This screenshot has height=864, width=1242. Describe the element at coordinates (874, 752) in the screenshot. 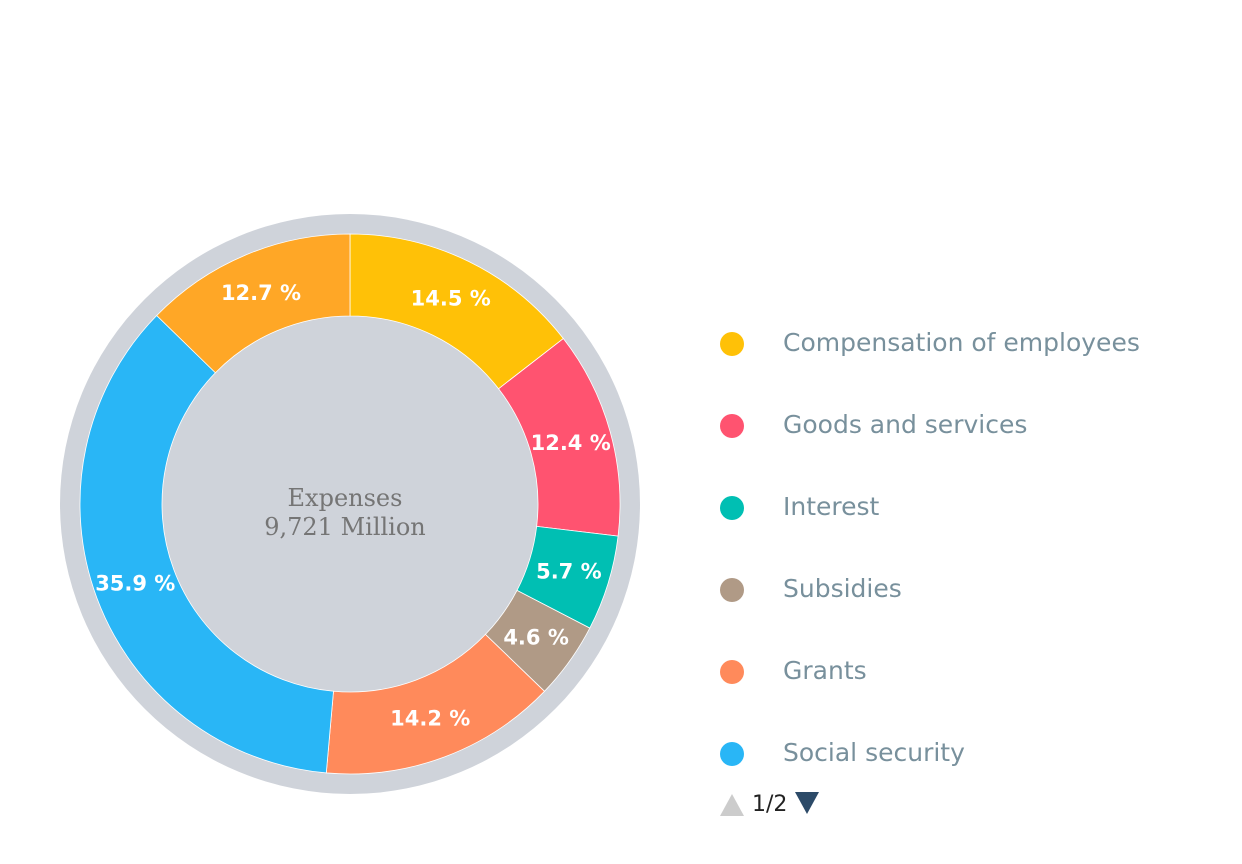

I see `legend-label: Social security` at that location.